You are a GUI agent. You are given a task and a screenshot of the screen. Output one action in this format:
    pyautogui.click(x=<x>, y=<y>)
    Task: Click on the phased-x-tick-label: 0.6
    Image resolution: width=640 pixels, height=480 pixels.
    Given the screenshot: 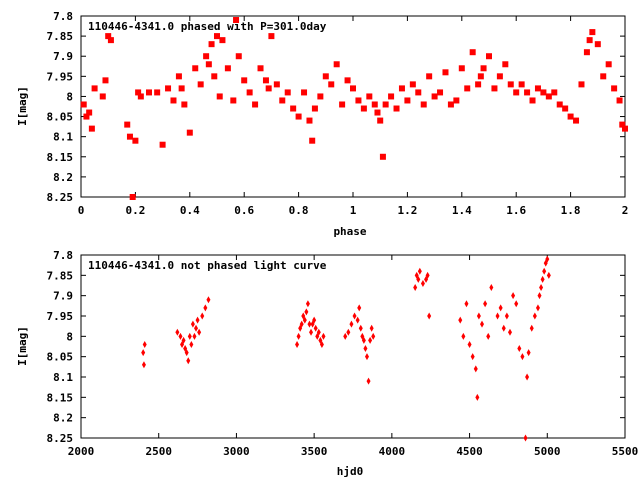 What is the action you would take?
    pyautogui.click(x=244, y=210)
    